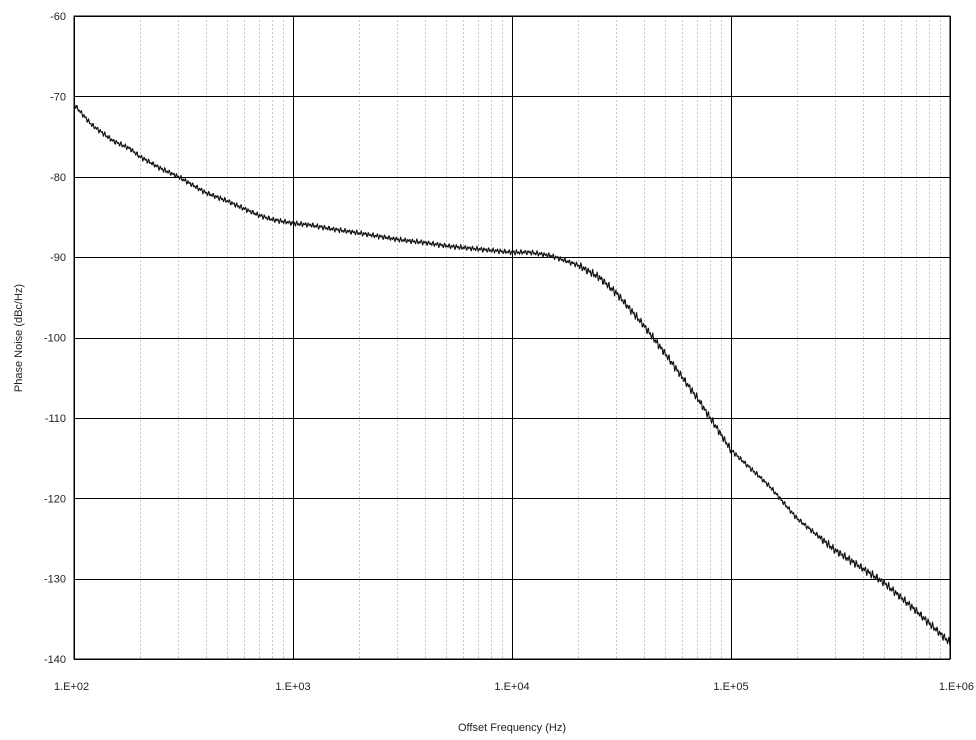 The image size is (976, 740). I want to click on x-tick-label: 1.E+06, so click(956, 687).